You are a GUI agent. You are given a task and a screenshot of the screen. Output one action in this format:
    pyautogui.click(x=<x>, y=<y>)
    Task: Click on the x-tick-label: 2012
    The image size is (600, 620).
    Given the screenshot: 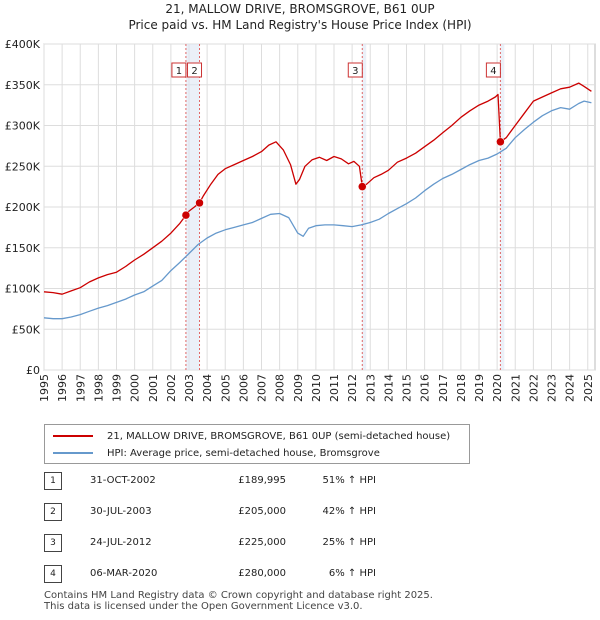 What is the action you would take?
    pyautogui.click(x=352, y=388)
    